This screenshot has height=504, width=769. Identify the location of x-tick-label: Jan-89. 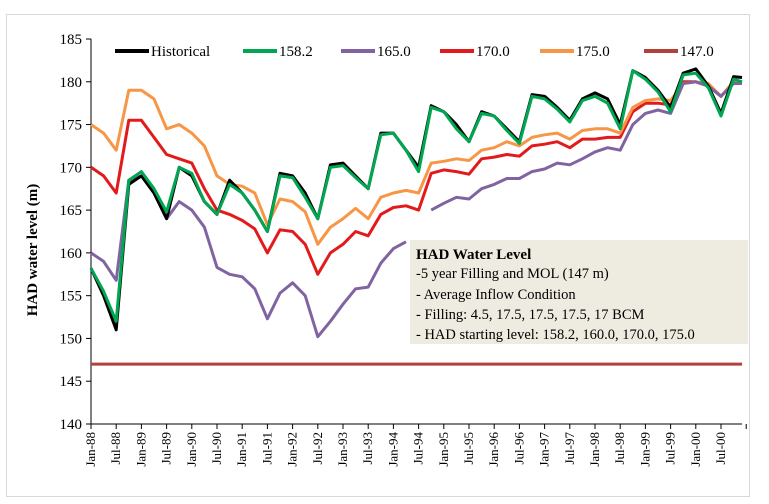
(140, 449).